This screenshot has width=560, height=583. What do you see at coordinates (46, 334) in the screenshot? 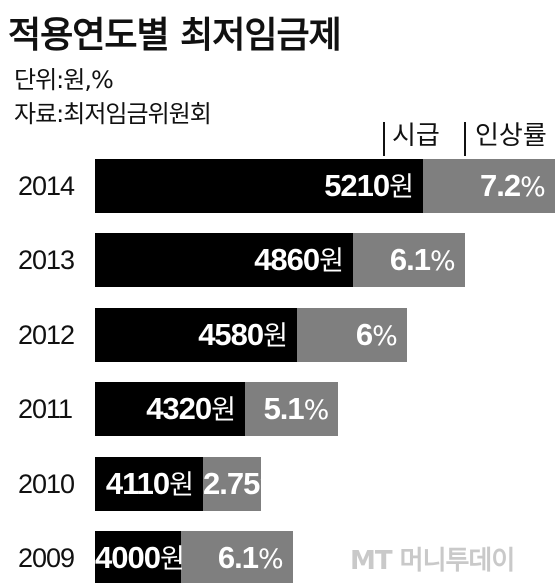
I see `year-label: 2012` at bounding box center [46, 334].